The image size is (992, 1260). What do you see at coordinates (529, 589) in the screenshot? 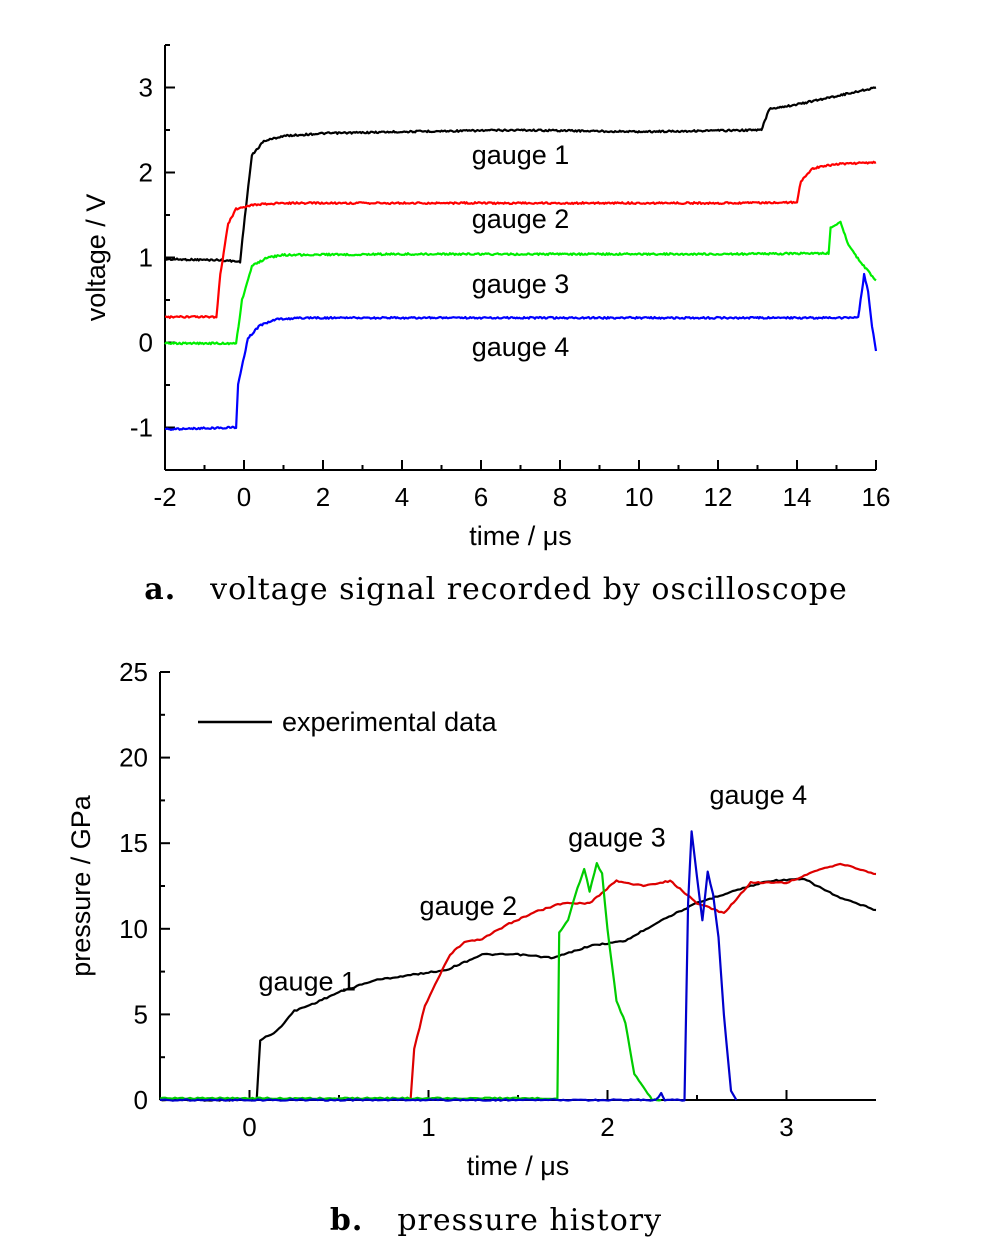
I see `caption-text-a: voltage signal recorded by oscilloscope` at bounding box center [529, 589].